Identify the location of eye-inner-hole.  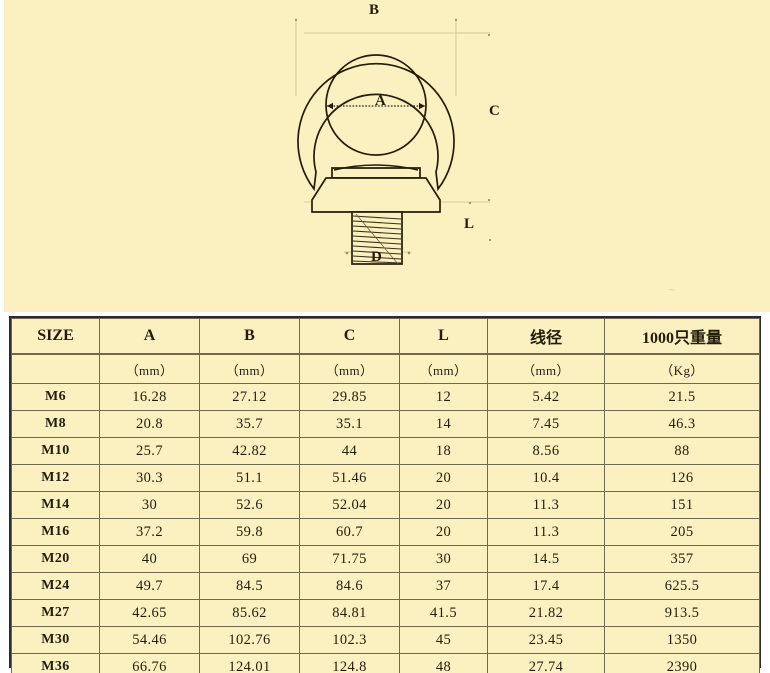
(376, 105).